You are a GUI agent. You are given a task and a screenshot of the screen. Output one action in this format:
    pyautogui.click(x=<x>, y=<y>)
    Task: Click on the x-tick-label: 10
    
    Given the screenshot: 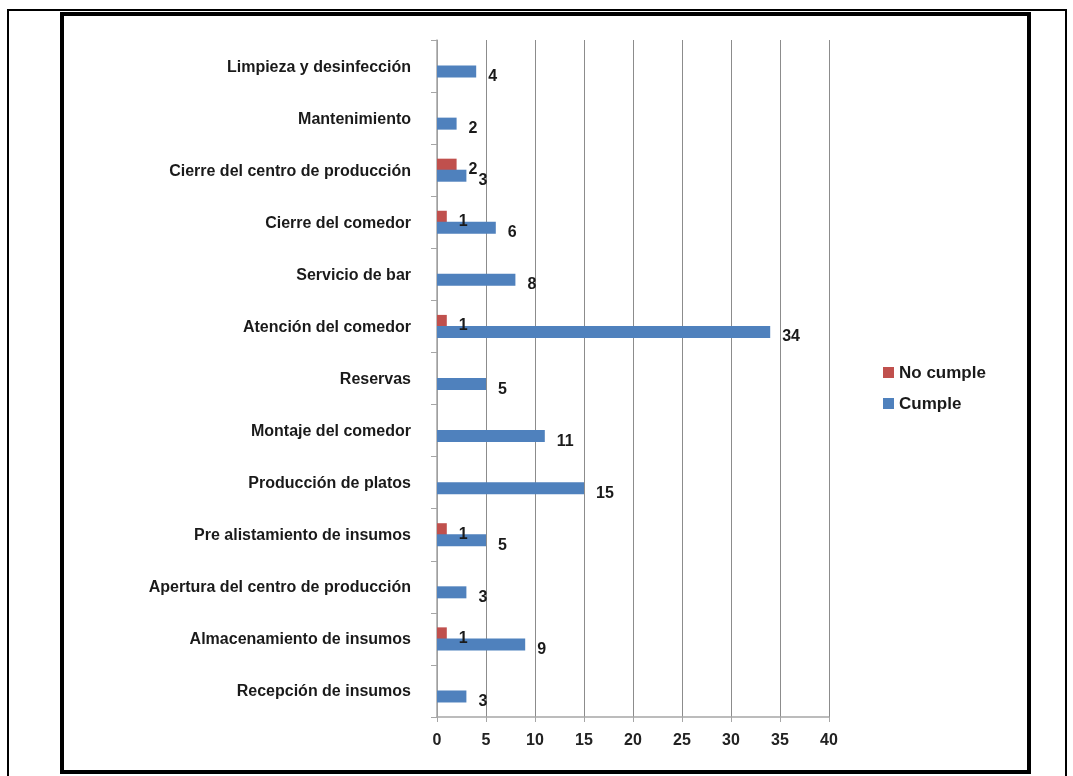 What is the action you would take?
    pyautogui.click(x=535, y=739)
    